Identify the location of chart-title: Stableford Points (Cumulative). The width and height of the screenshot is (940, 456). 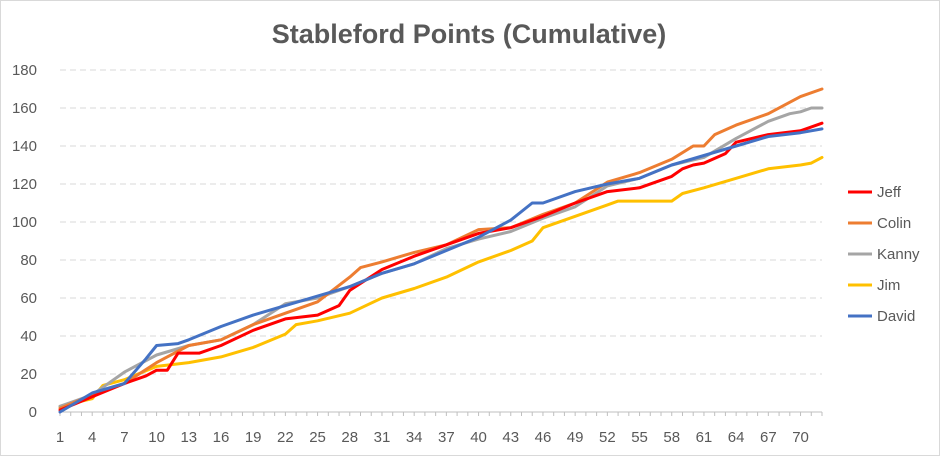
(469, 34).